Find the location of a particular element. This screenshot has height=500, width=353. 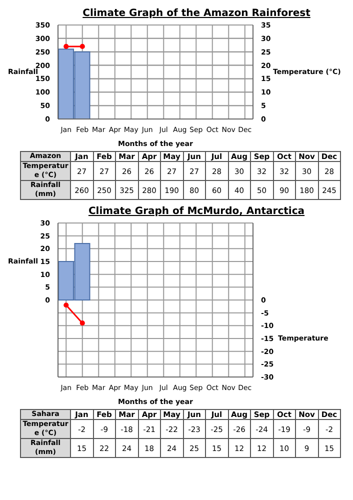

chart-title: Climate Graph of the Amazon Rainforest is located at coordinates (197, 13).